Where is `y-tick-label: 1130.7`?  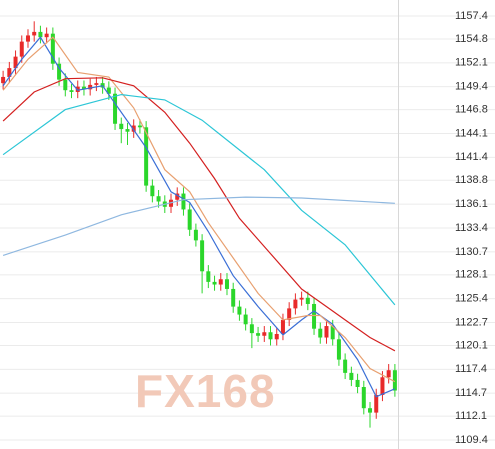 y-tick-label: 1130.7 is located at coordinates (471, 252).